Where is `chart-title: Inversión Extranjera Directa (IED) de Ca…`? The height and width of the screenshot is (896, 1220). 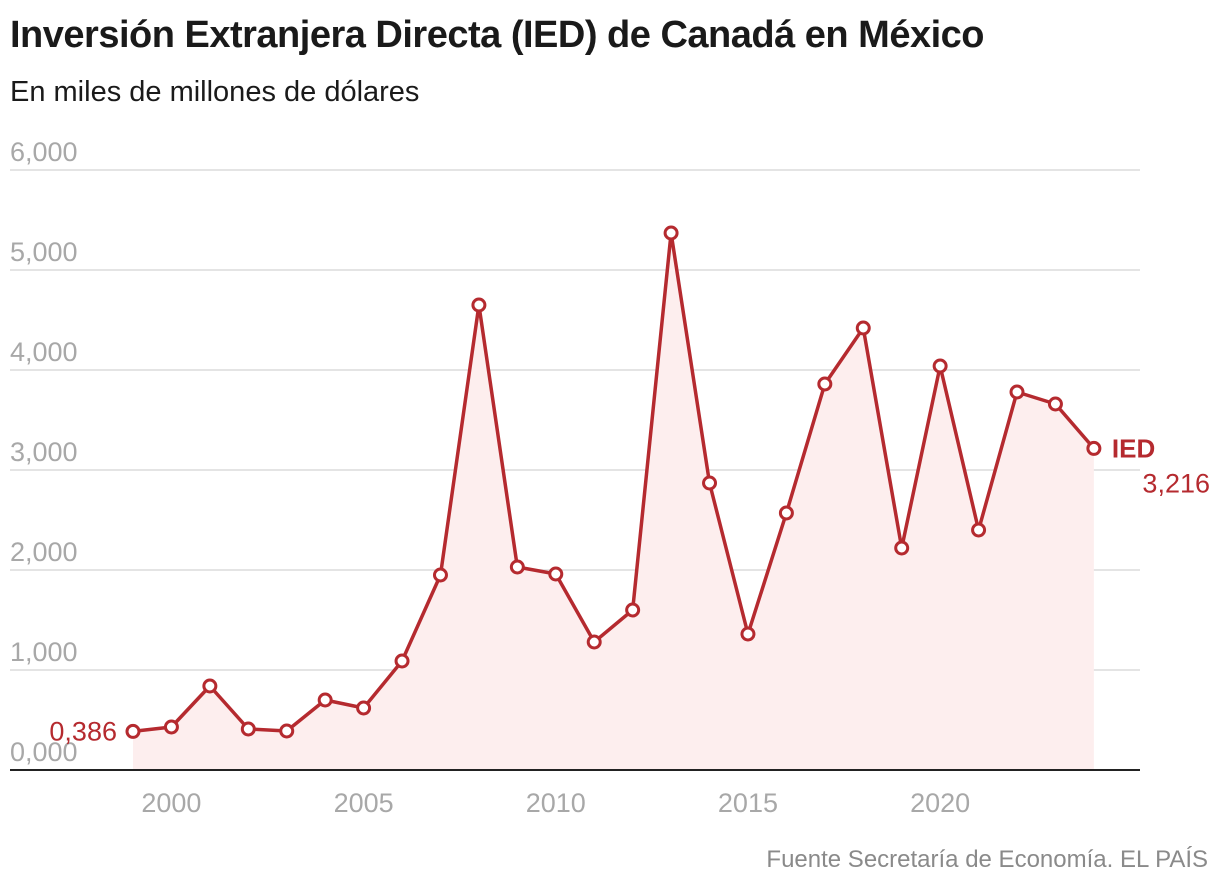 chart-title: Inversión Extranjera Directa (IED) de Ca… is located at coordinates (497, 35).